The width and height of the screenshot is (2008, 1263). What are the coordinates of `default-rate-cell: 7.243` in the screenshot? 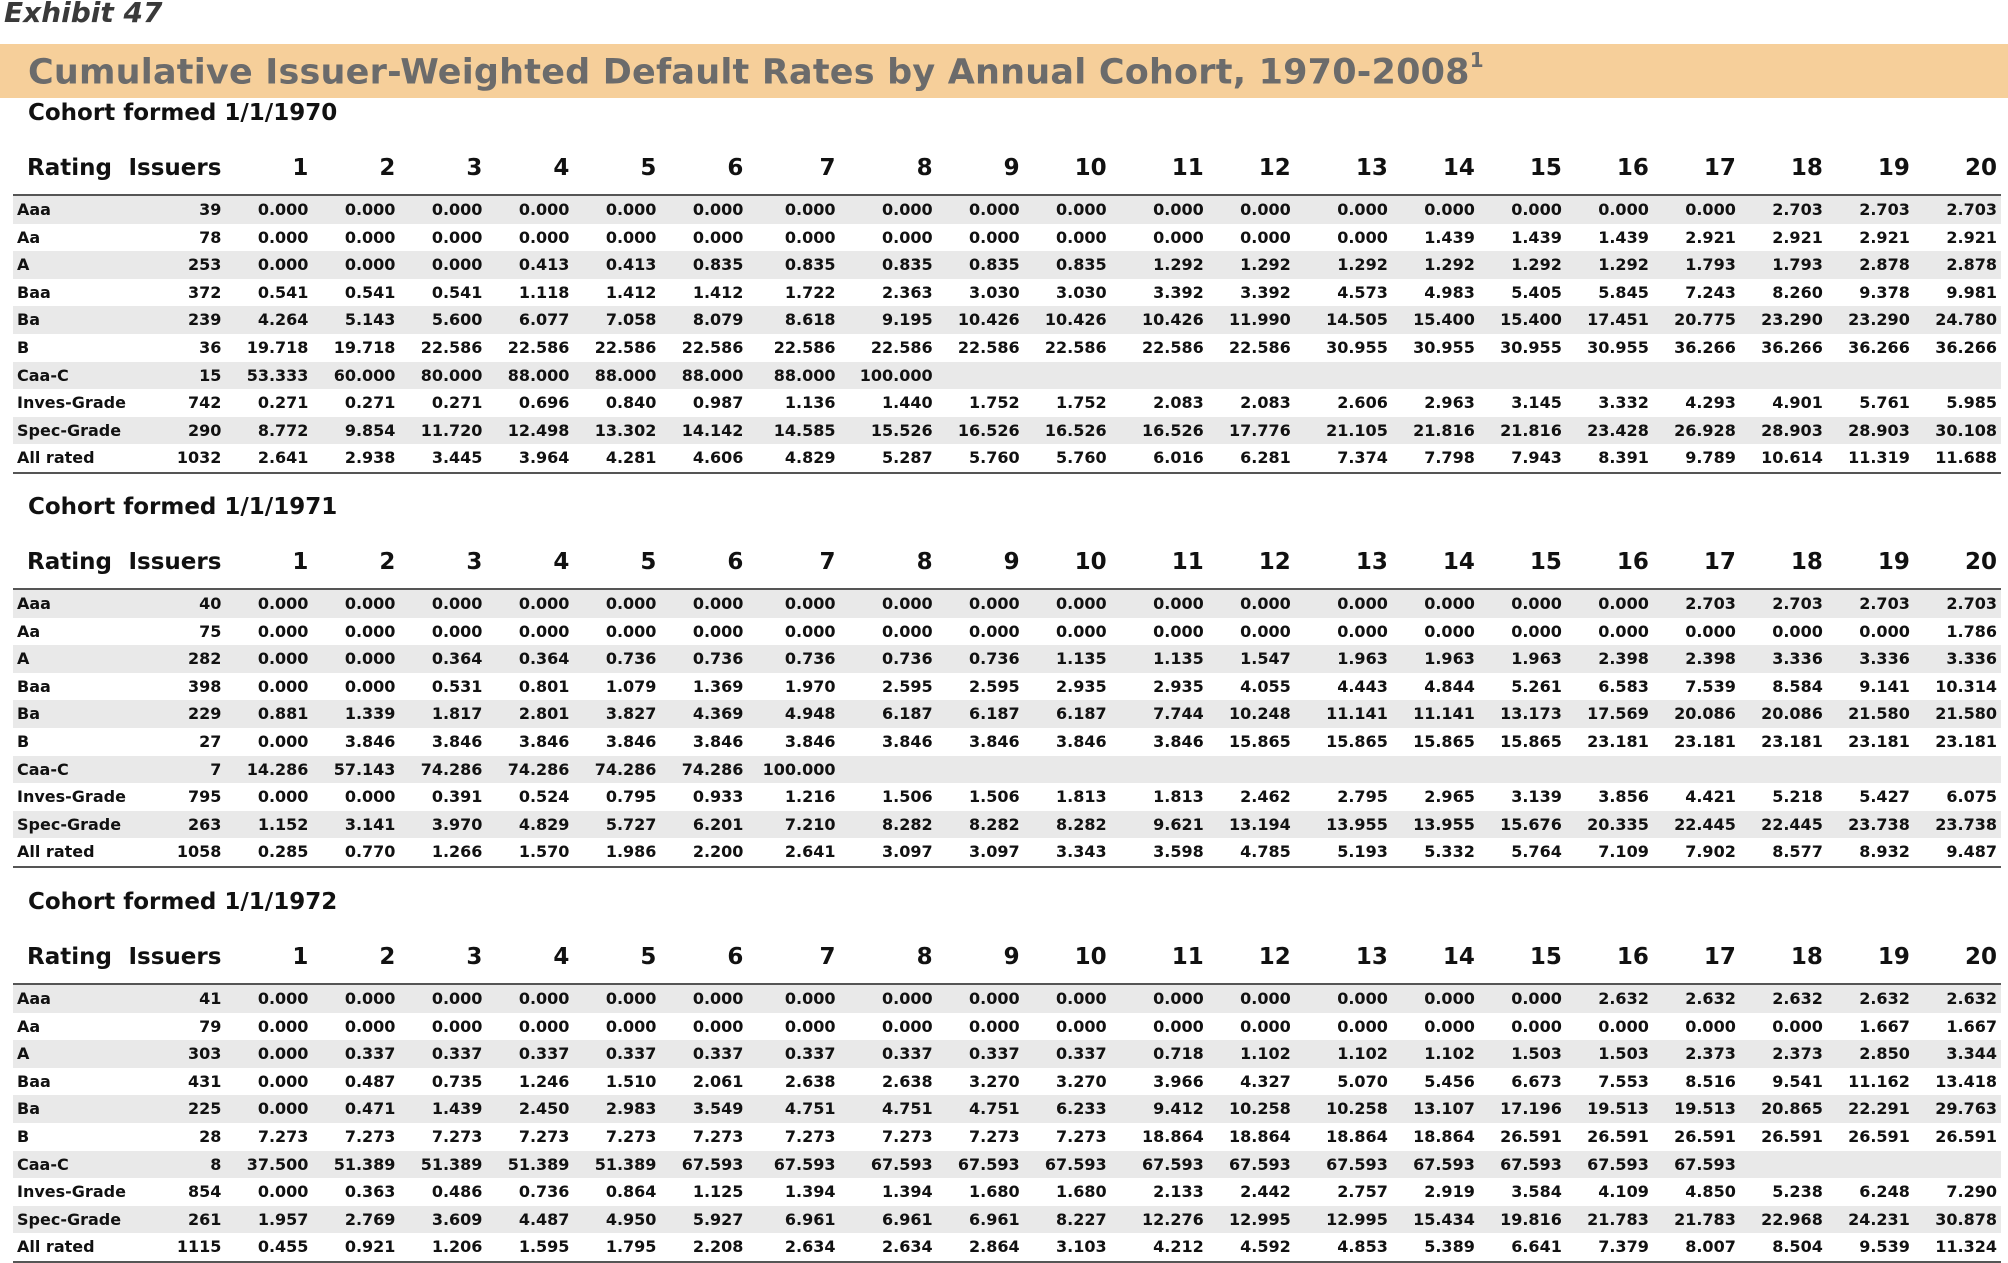 It's located at (1710, 292).